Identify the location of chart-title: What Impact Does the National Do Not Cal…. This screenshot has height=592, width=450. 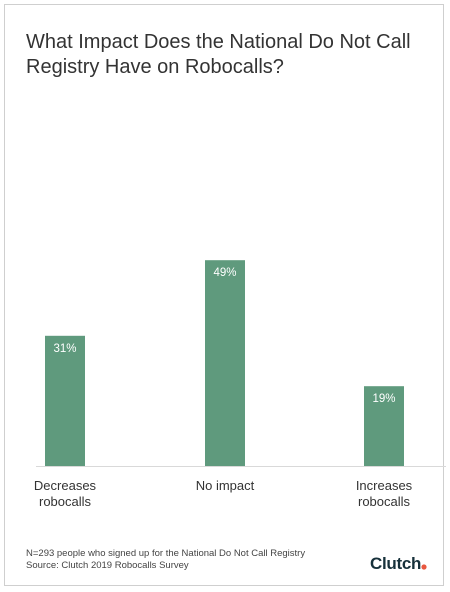
(218, 54).